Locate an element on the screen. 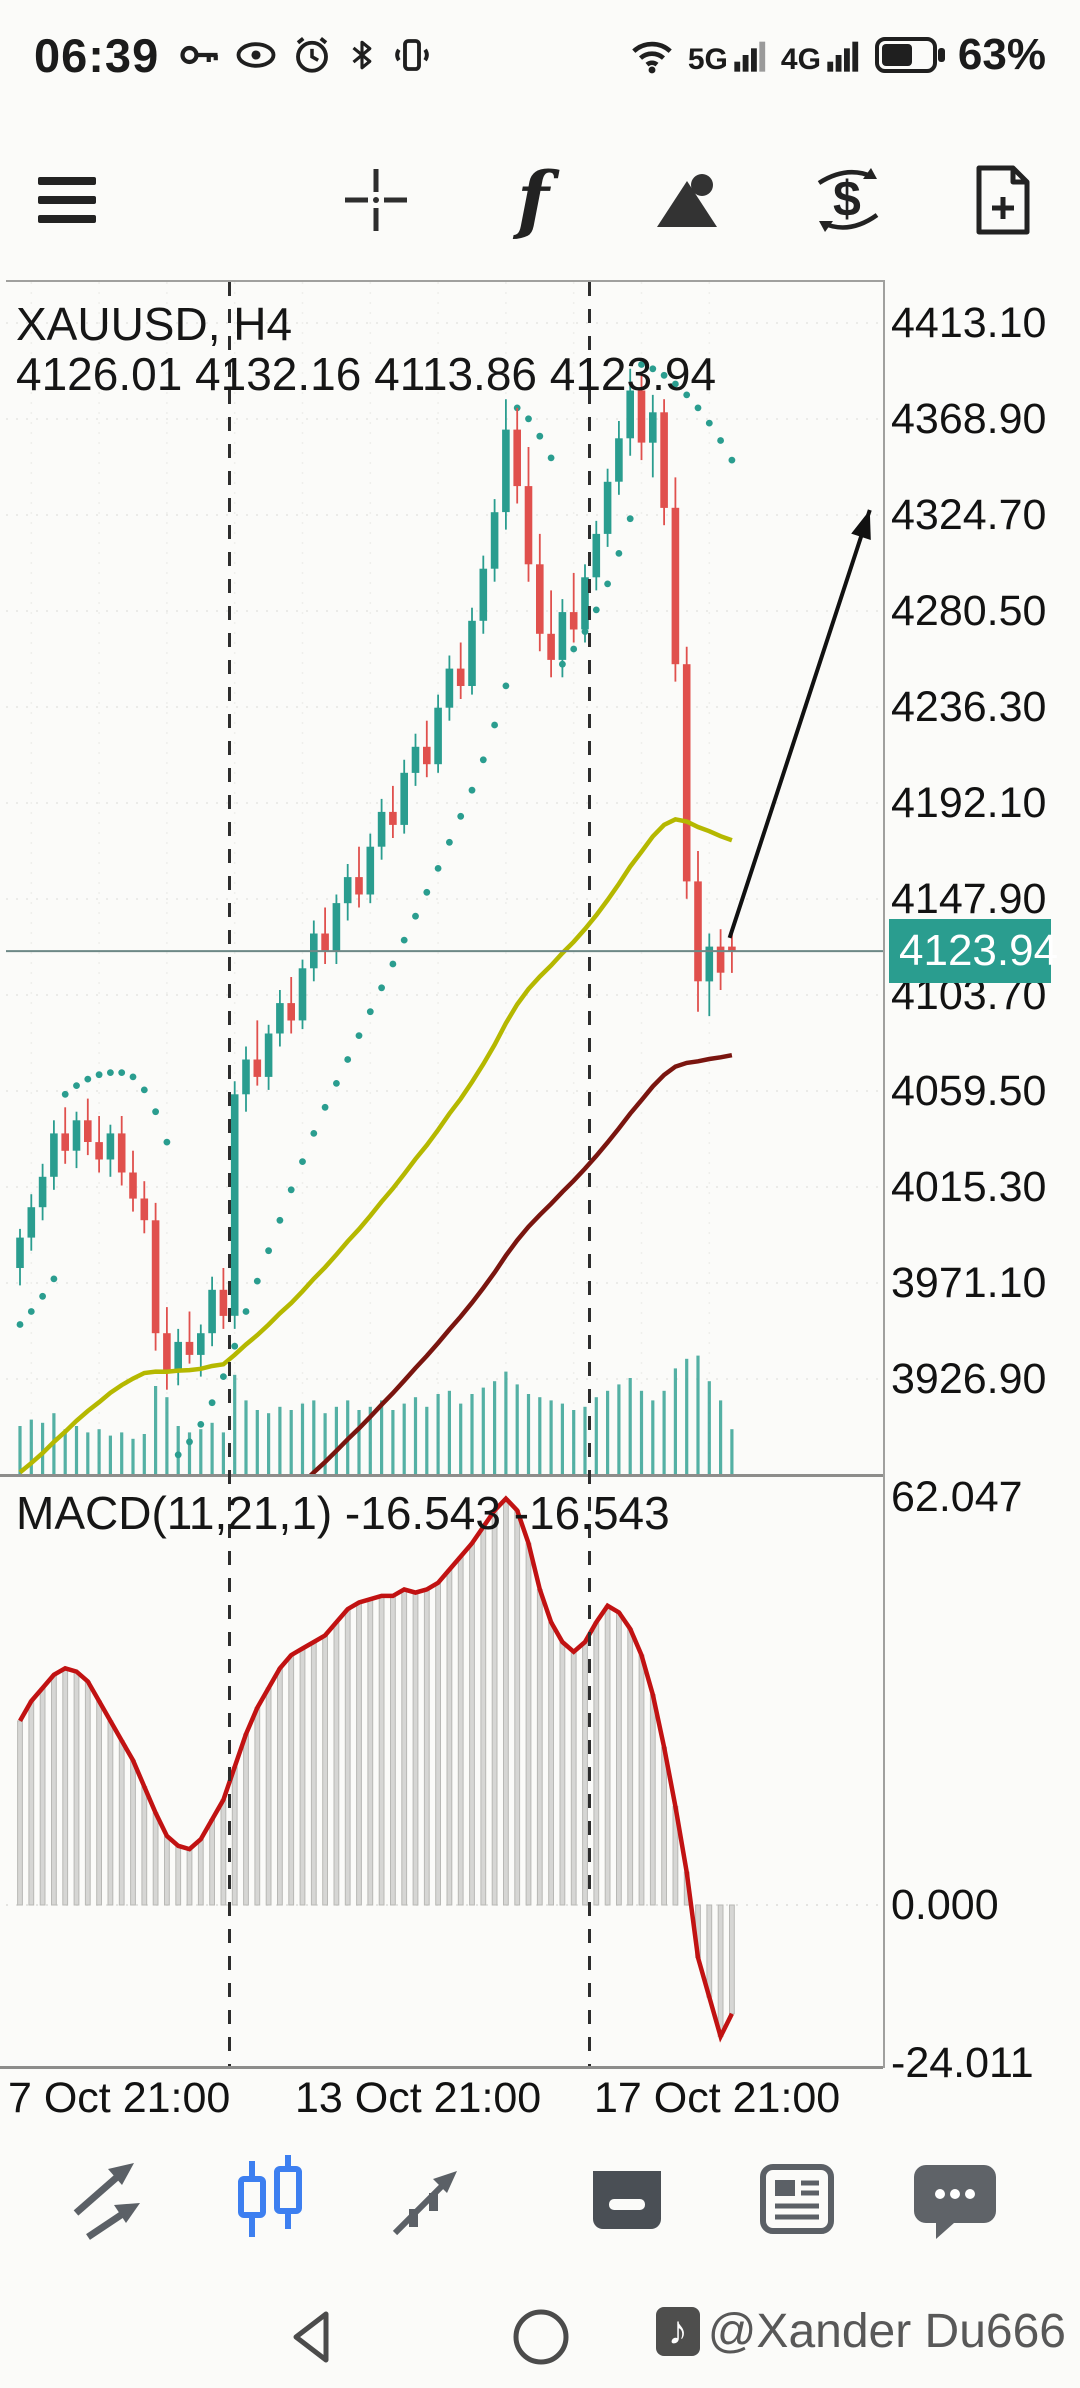  trade-button is located at coordinates (107, 2200).